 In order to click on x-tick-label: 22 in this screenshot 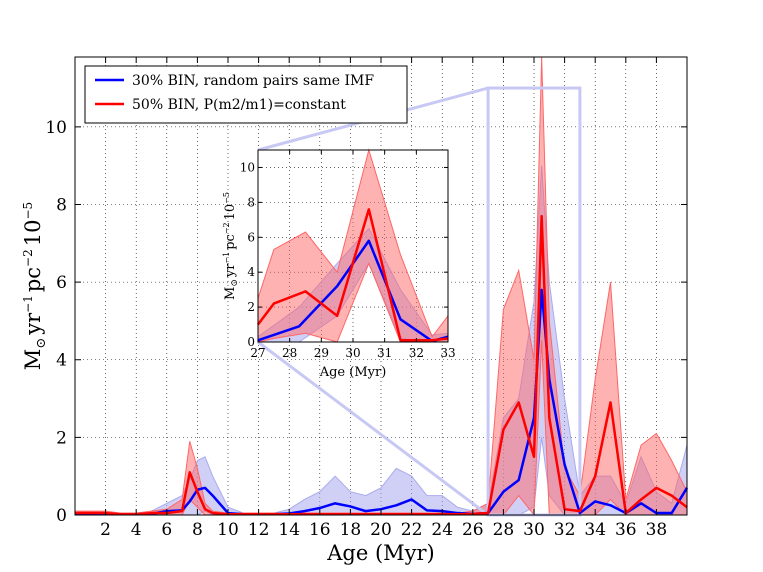, I will do `click(412, 530)`.